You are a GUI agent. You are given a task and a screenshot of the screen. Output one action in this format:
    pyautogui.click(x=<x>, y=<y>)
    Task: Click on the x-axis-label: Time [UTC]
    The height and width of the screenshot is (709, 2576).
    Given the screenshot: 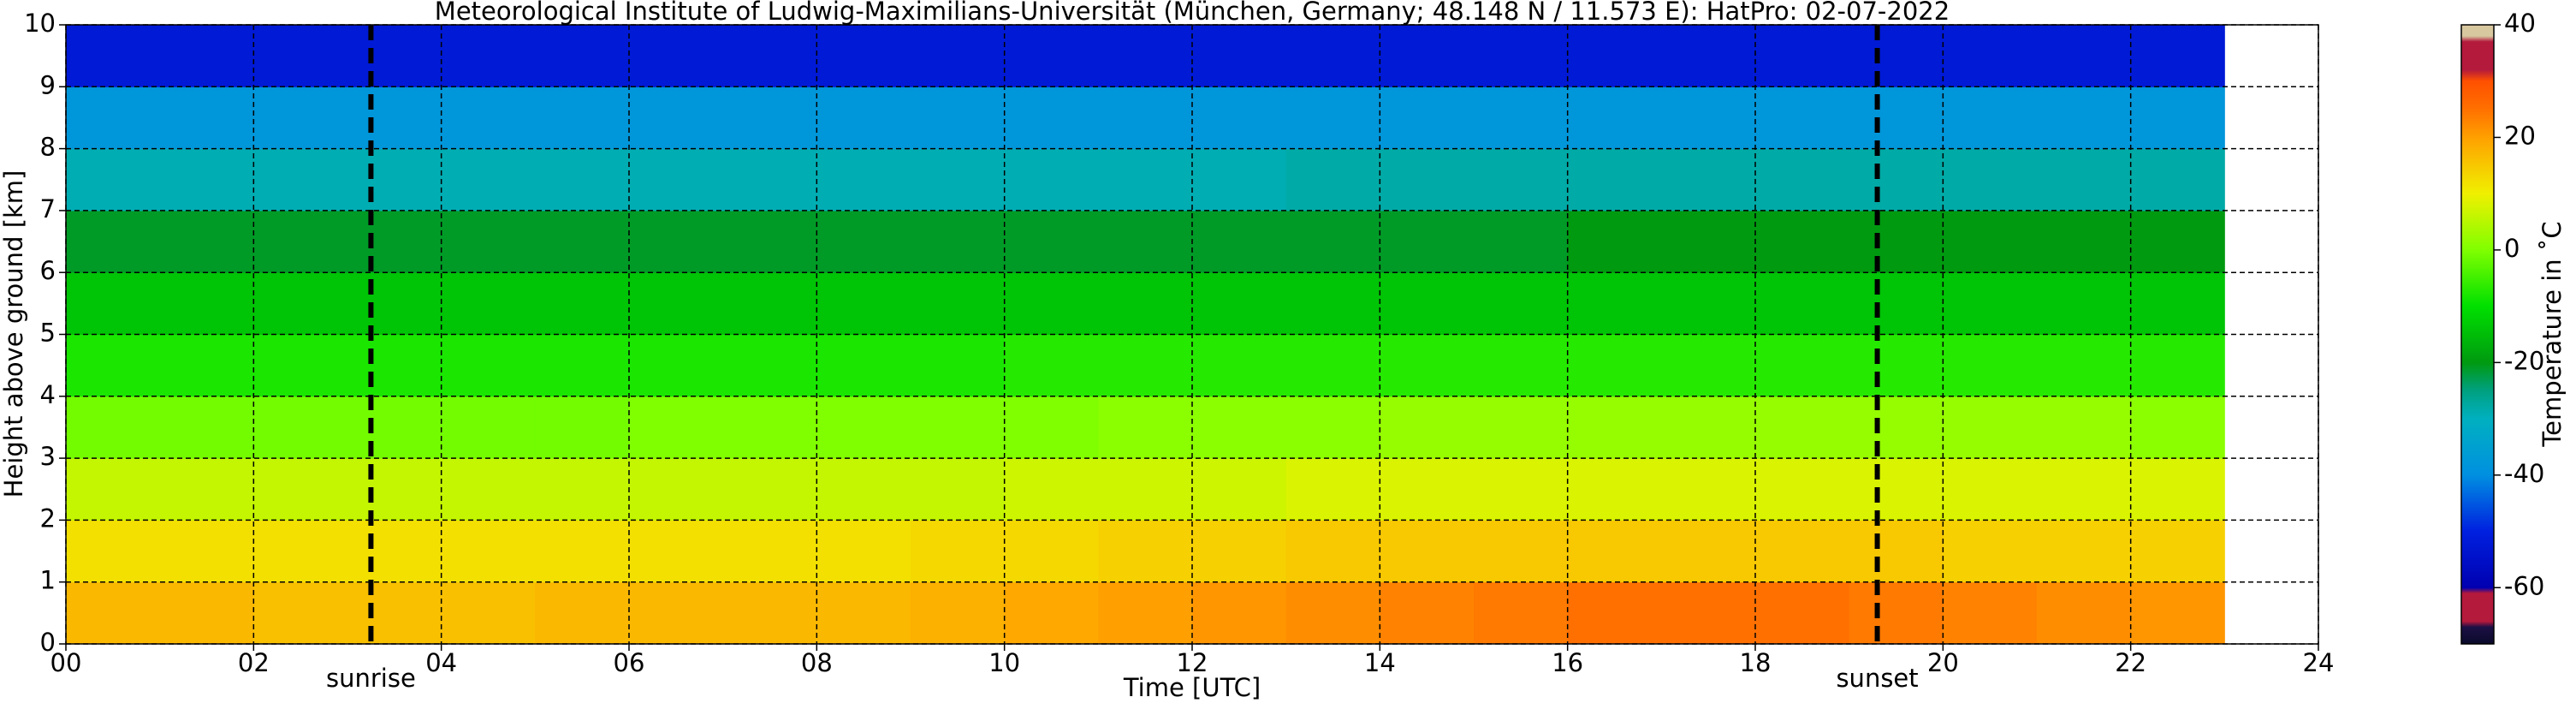 What is the action you would take?
    pyautogui.click(x=1192, y=687)
    